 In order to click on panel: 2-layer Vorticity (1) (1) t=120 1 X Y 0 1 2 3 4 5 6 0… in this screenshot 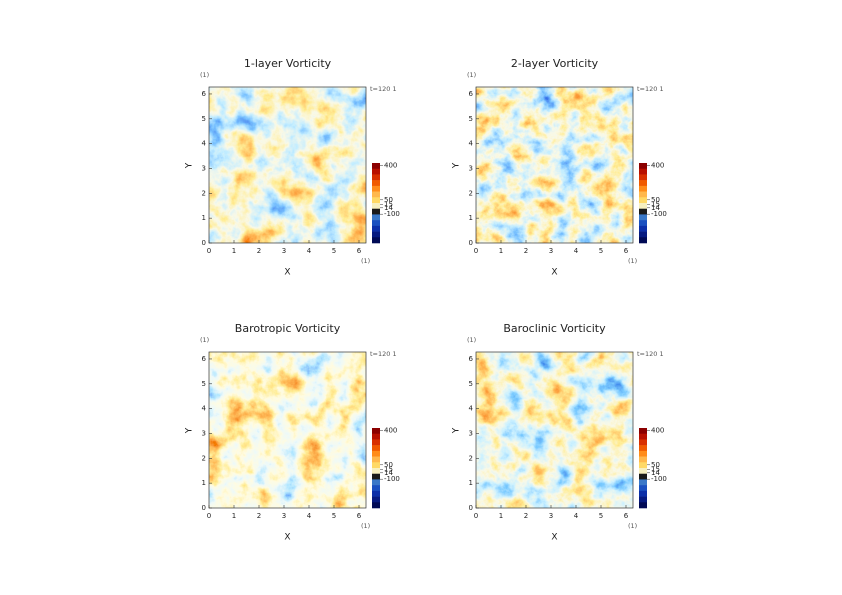, I will do `click(559, 167)`.